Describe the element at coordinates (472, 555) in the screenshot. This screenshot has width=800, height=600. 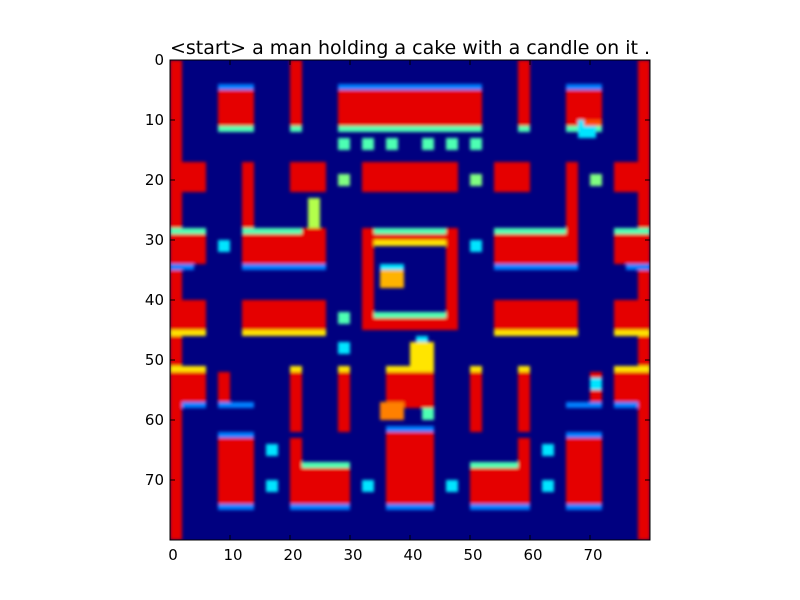
I see `x-tick-label: 50` at that location.